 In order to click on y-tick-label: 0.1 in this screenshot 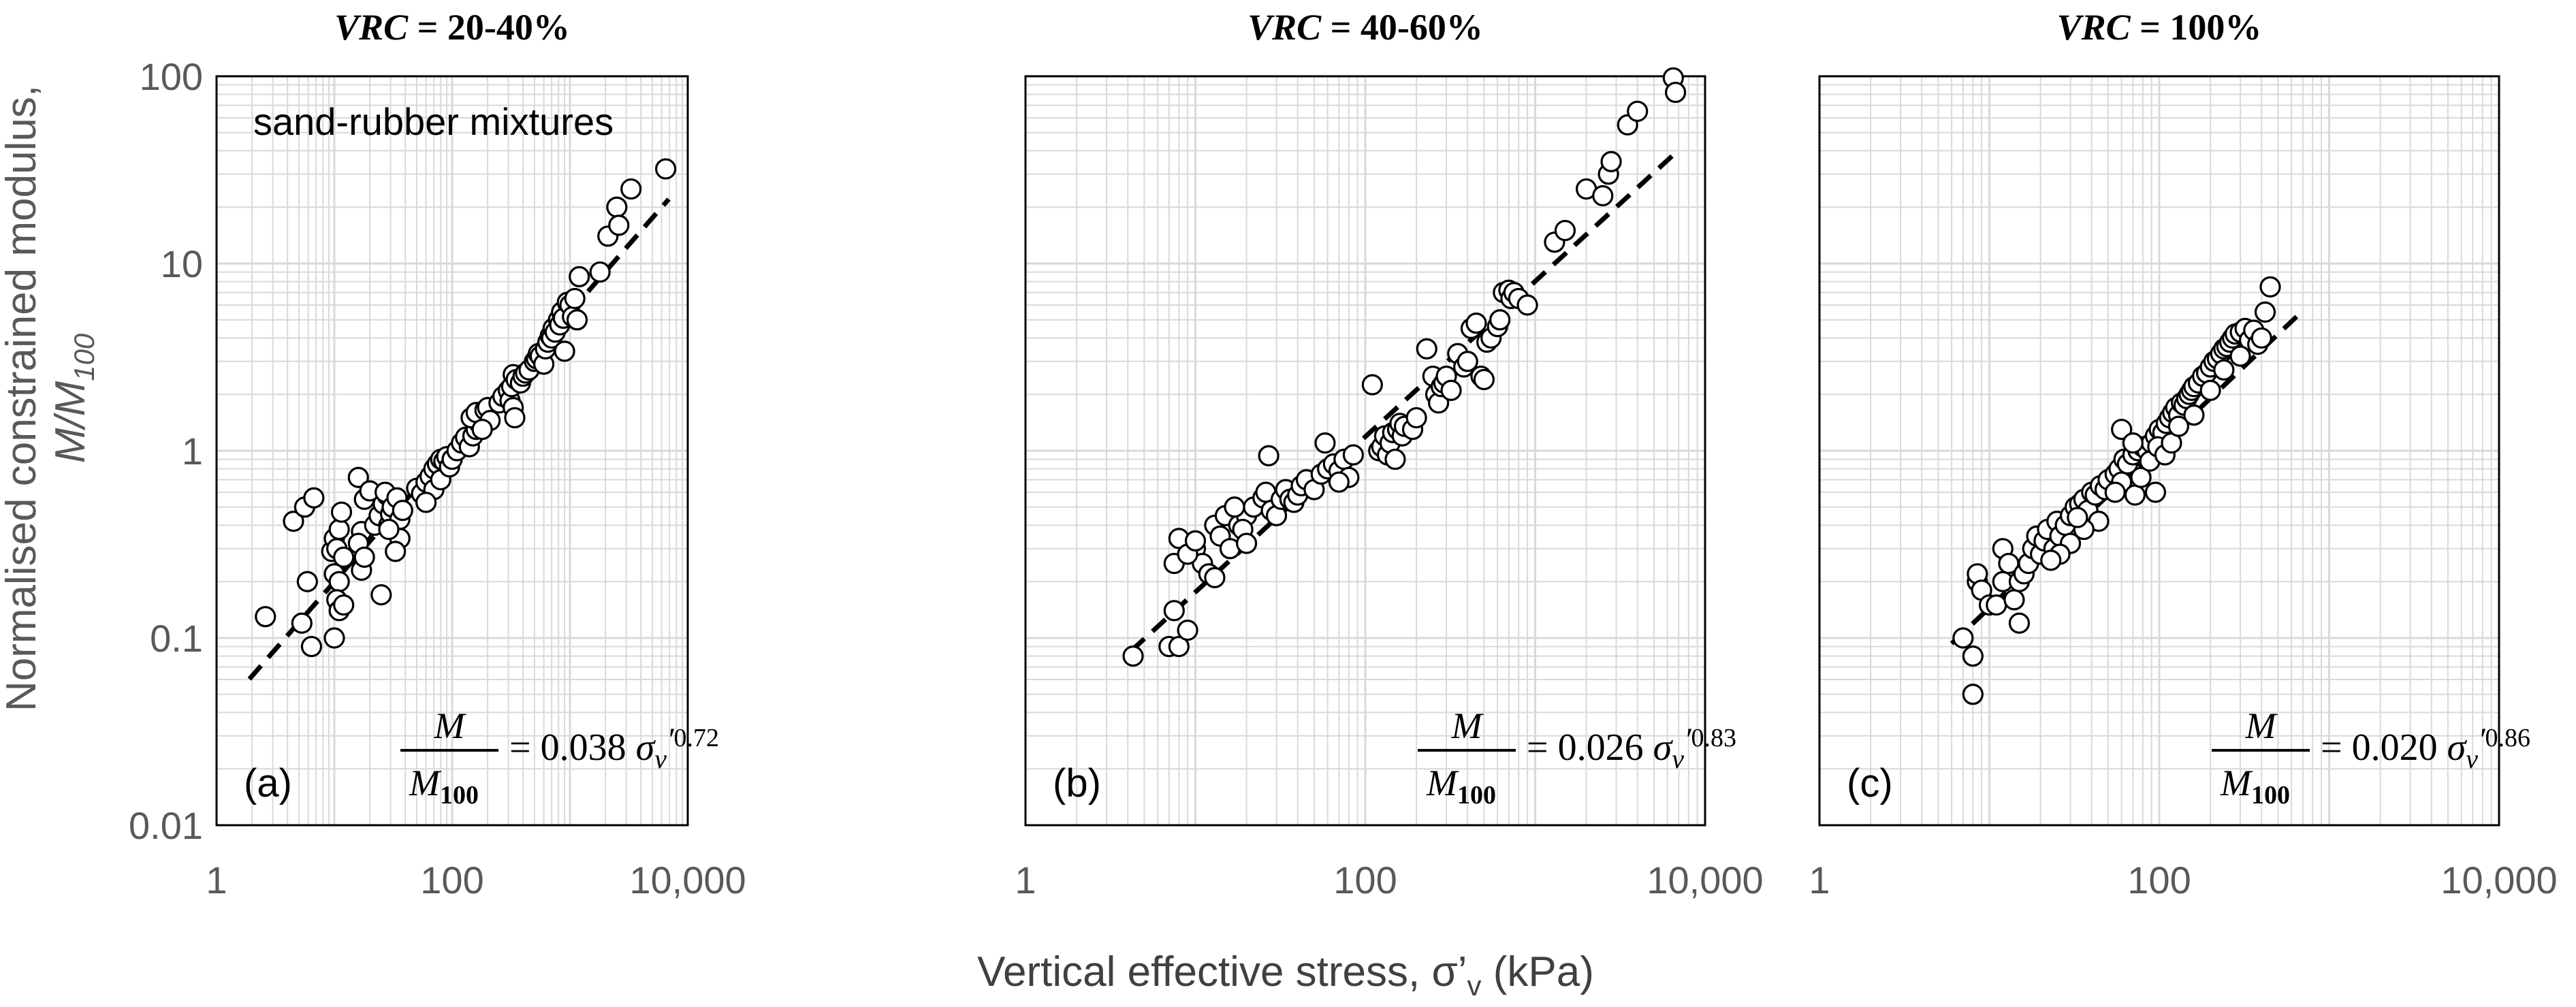, I will do `click(176, 638)`.